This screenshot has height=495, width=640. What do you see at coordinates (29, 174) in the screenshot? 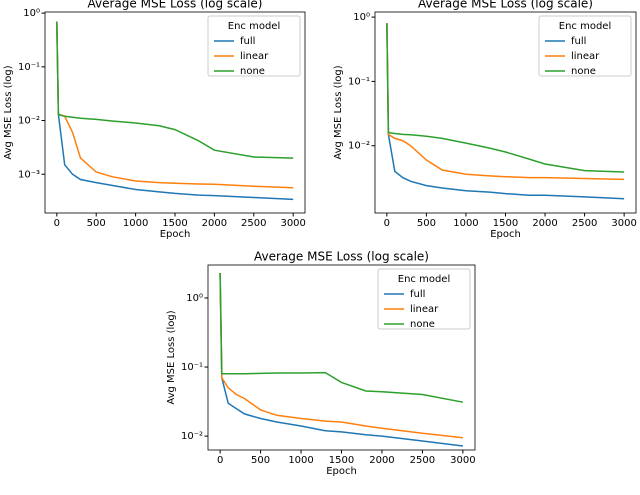
I see `y-tick-label: 10⁻³` at bounding box center [29, 174].